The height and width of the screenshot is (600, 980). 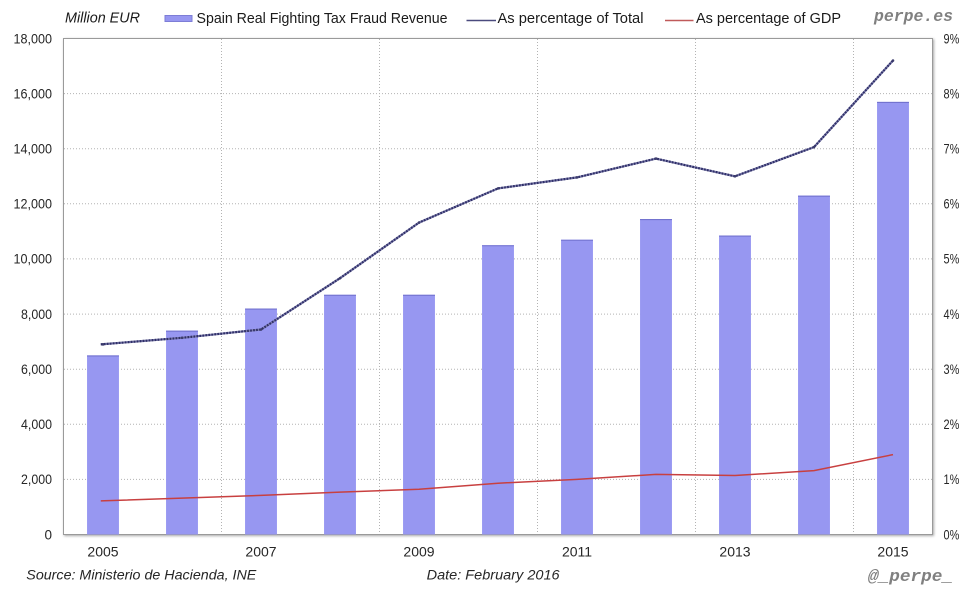 What do you see at coordinates (33, 93) in the screenshot?
I see `svg-text: 16,000` at bounding box center [33, 93].